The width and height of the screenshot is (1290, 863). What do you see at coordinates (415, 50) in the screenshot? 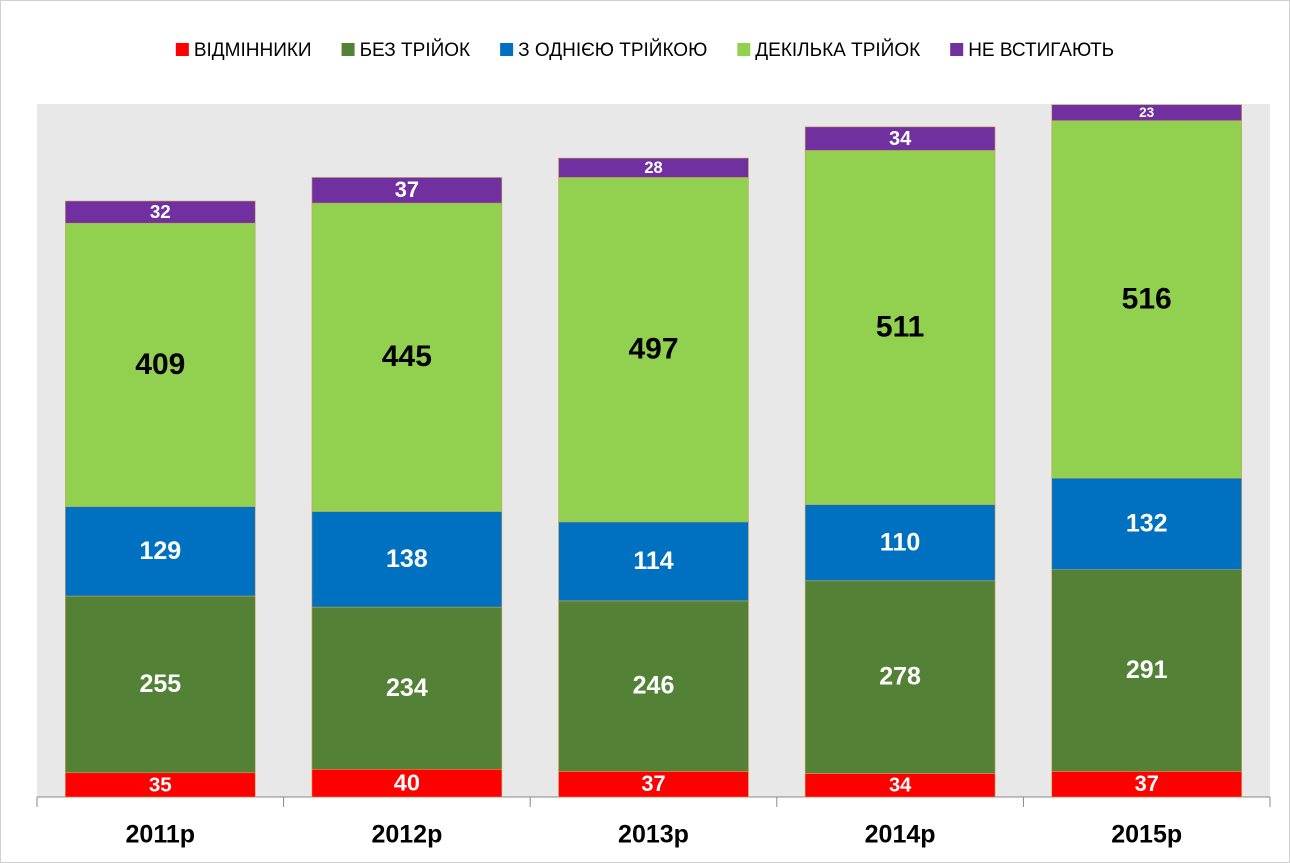
I see `legend-label: БЕЗ ТРІЙОК` at bounding box center [415, 50].